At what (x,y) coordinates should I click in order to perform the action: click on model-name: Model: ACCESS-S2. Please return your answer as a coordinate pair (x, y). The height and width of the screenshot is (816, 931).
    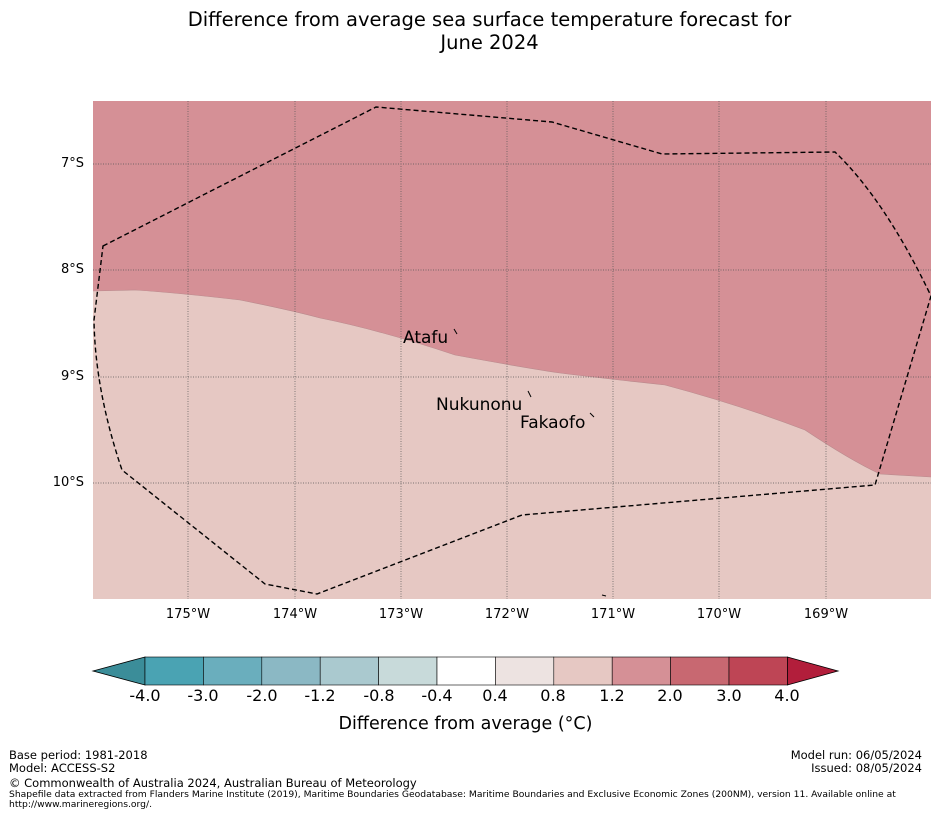
    Looking at the image, I should click on (62, 768).